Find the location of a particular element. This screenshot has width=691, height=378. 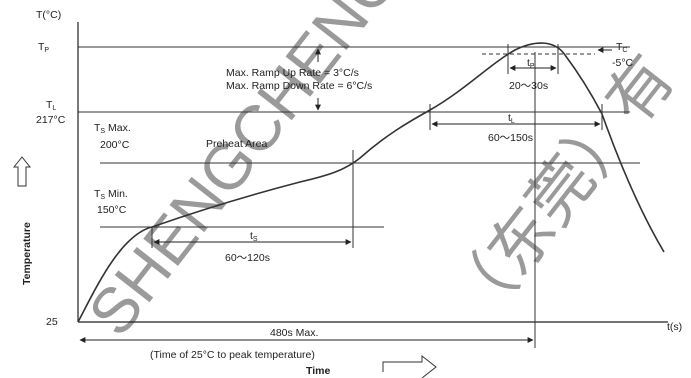

tc-label-sub: C is located at coordinates (624, 50).